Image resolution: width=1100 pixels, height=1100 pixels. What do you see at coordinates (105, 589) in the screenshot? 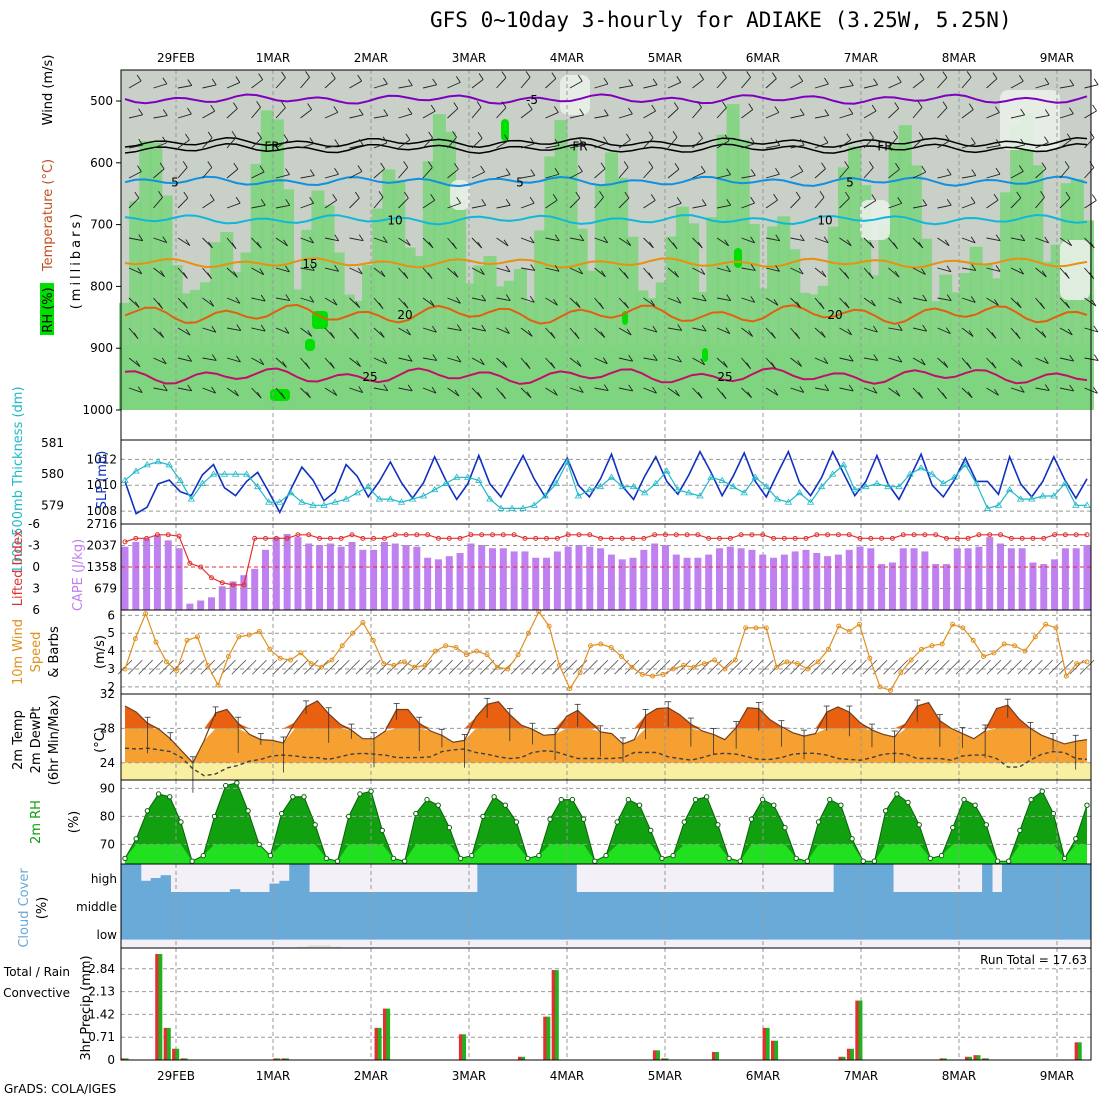
I see `cape-tick-label: 679` at bounding box center [105, 589].